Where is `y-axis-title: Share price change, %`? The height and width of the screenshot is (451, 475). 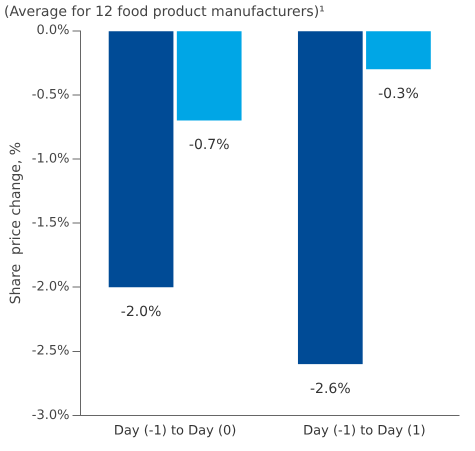
y-axis-title: Share price change, % is located at coordinates (16, 223).